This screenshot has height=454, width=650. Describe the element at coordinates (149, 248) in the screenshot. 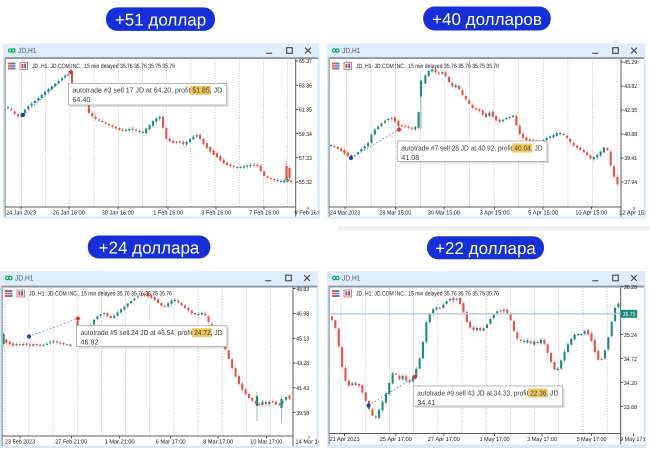

I see `svg-text: +24 доллара` at that location.